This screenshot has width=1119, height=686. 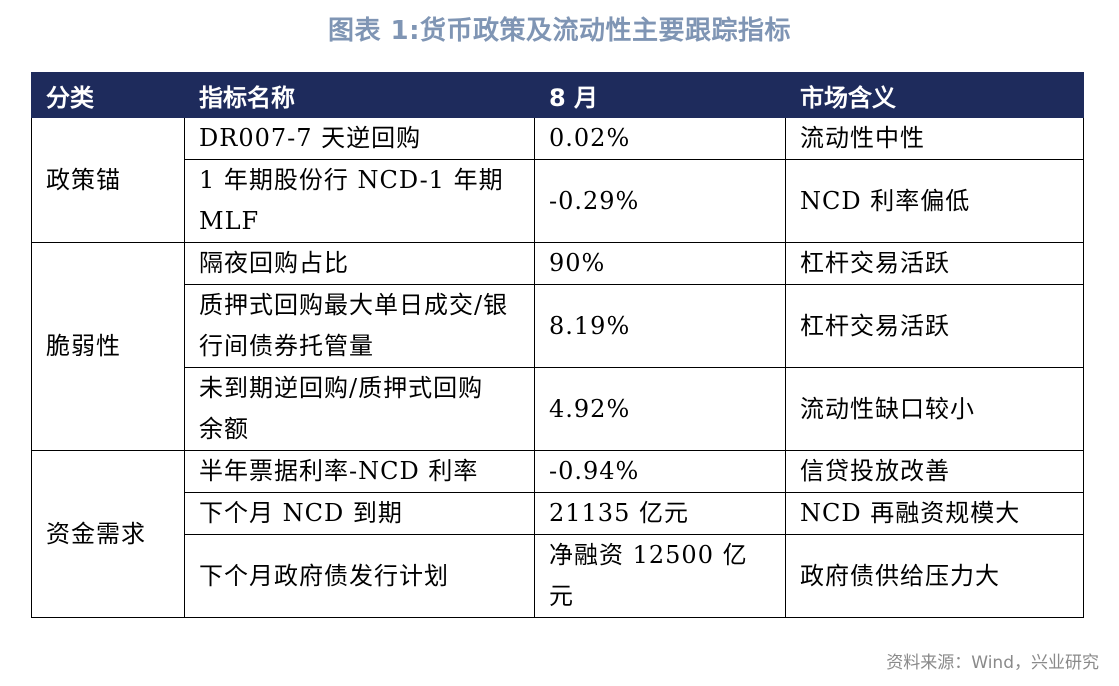 I want to click on table-row: 未到期逆回购/质押式回购余额 4.92% 流动性缺口较小, so click(x=558, y=409).